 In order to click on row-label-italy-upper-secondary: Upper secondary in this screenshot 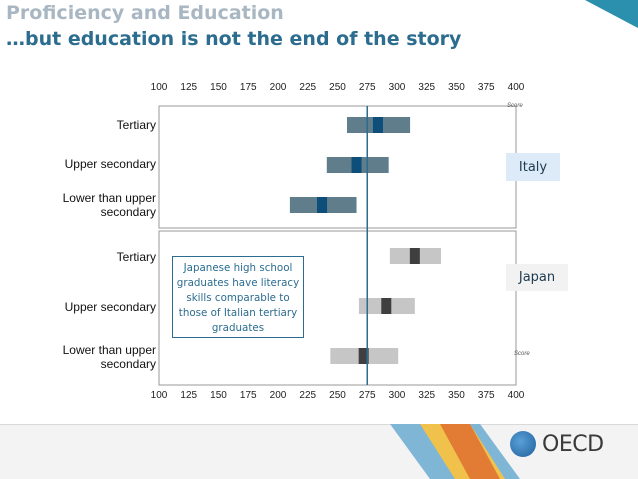, I will do `click(110, 164)`.